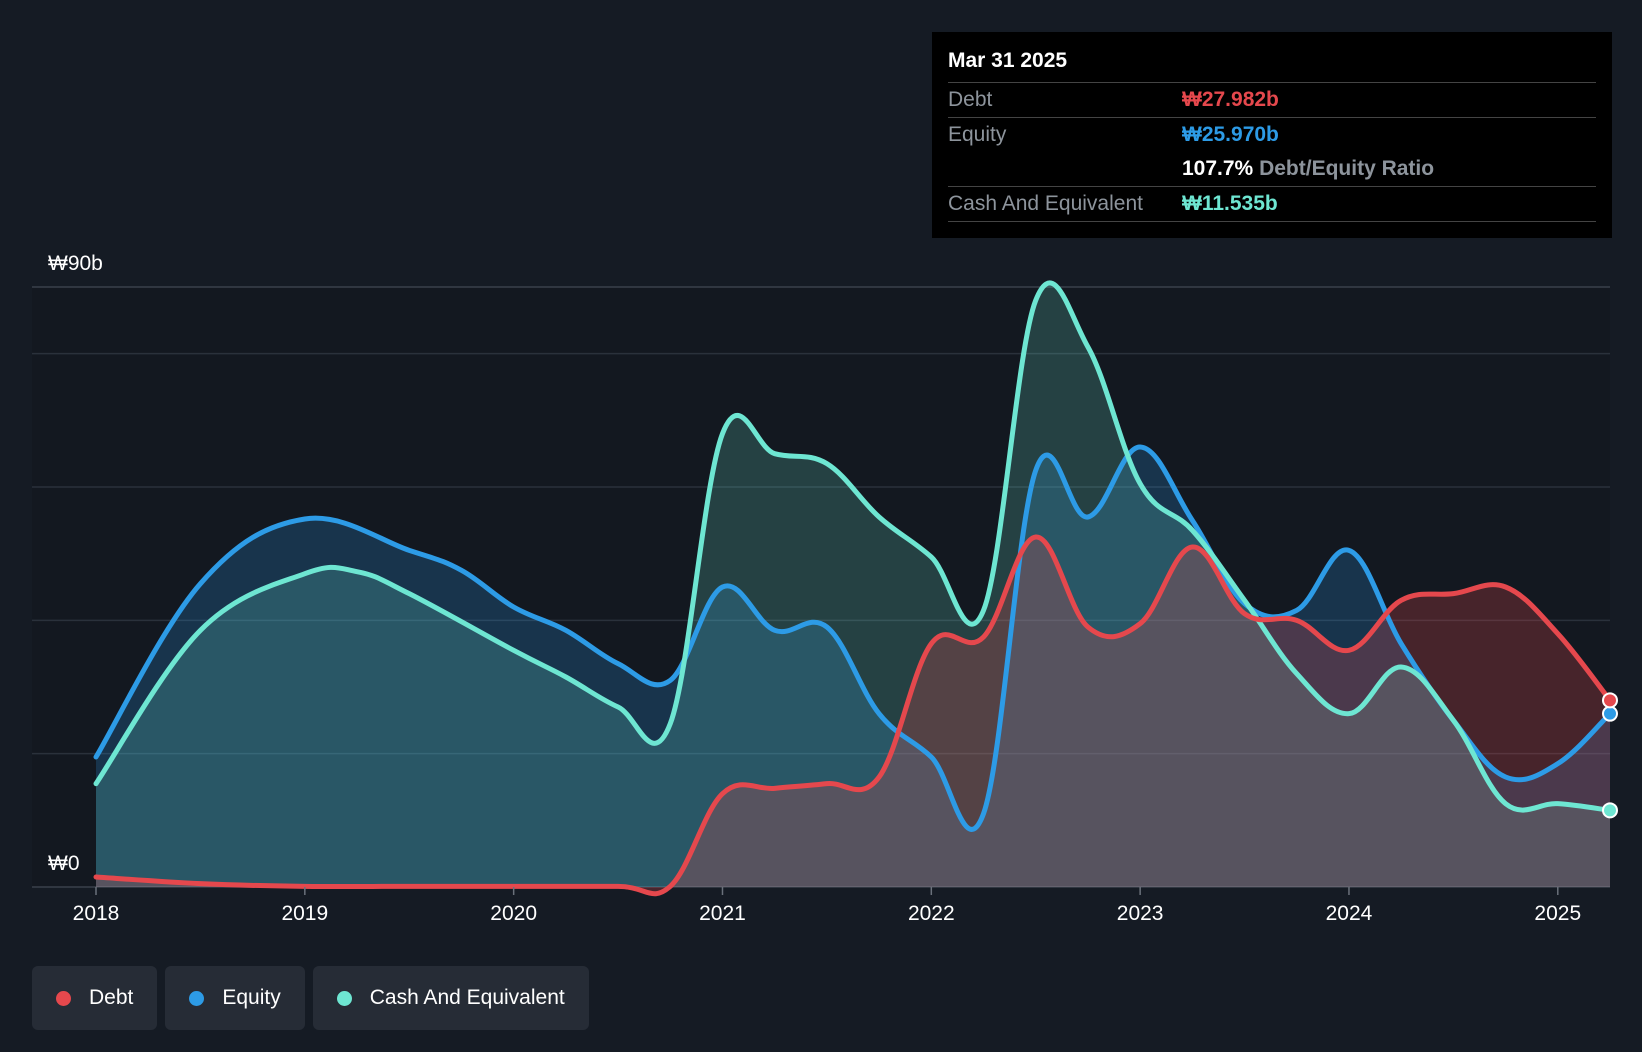 The image size is (1642, 1052). I want to click on legend-label-equity: Equity, so click(251, 997).